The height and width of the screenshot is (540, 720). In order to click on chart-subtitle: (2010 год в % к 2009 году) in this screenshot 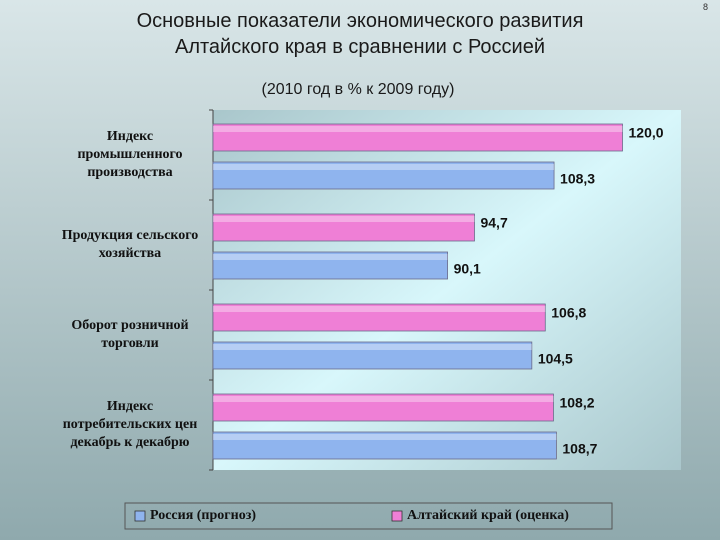, I will do `click(358, 89)`.